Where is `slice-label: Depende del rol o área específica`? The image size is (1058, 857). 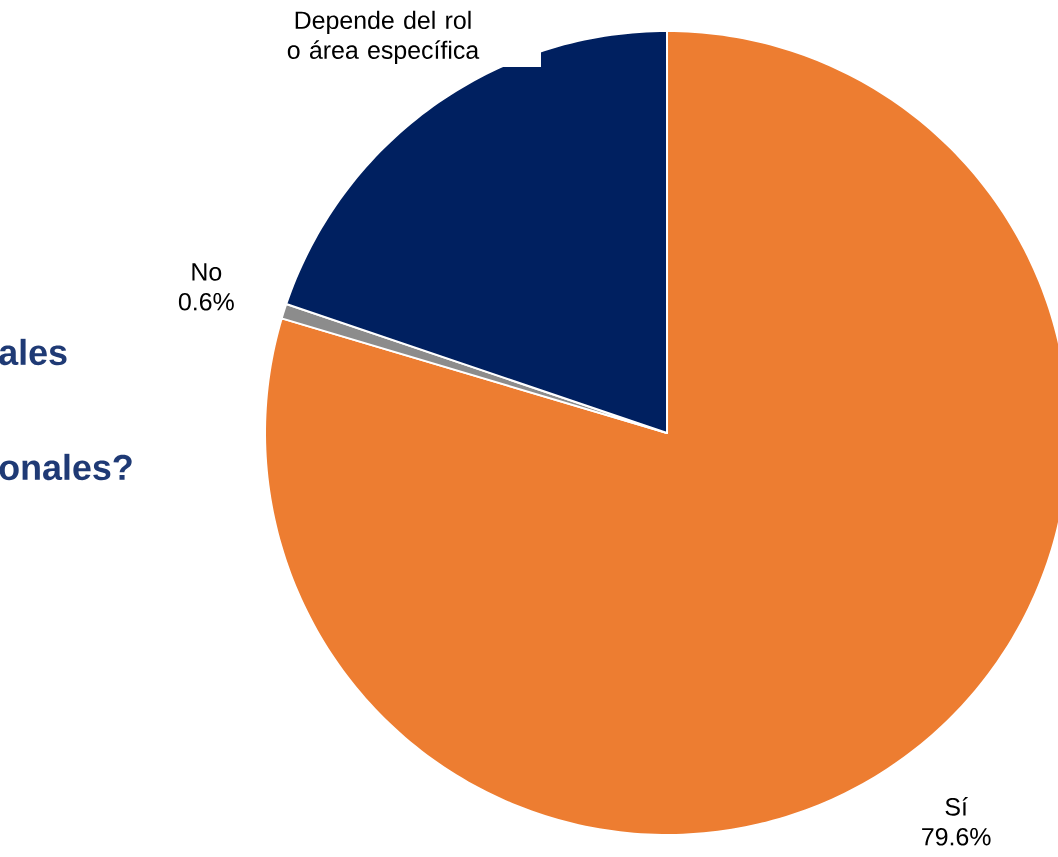
slice-label: Depende del rol o área específica is located at coordinates (383, 37).